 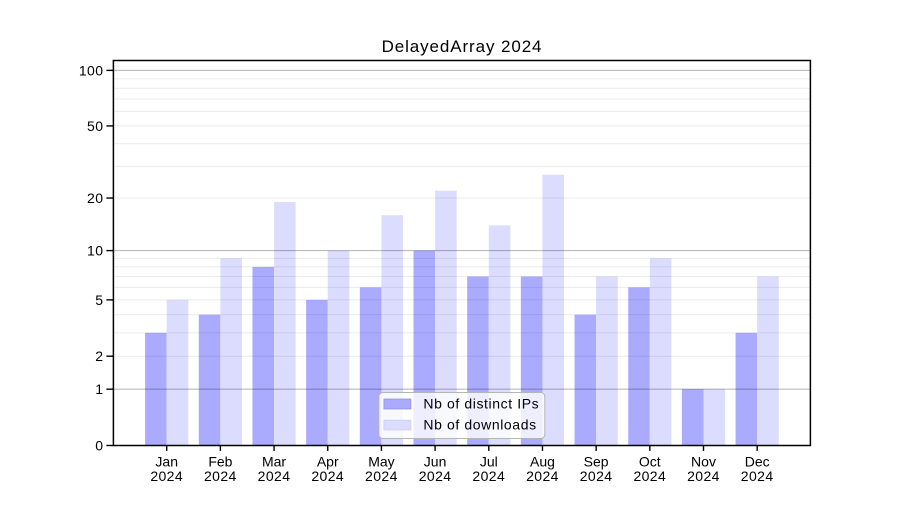 I want to click on svg-text: Apr, so click(x=328, y=462).